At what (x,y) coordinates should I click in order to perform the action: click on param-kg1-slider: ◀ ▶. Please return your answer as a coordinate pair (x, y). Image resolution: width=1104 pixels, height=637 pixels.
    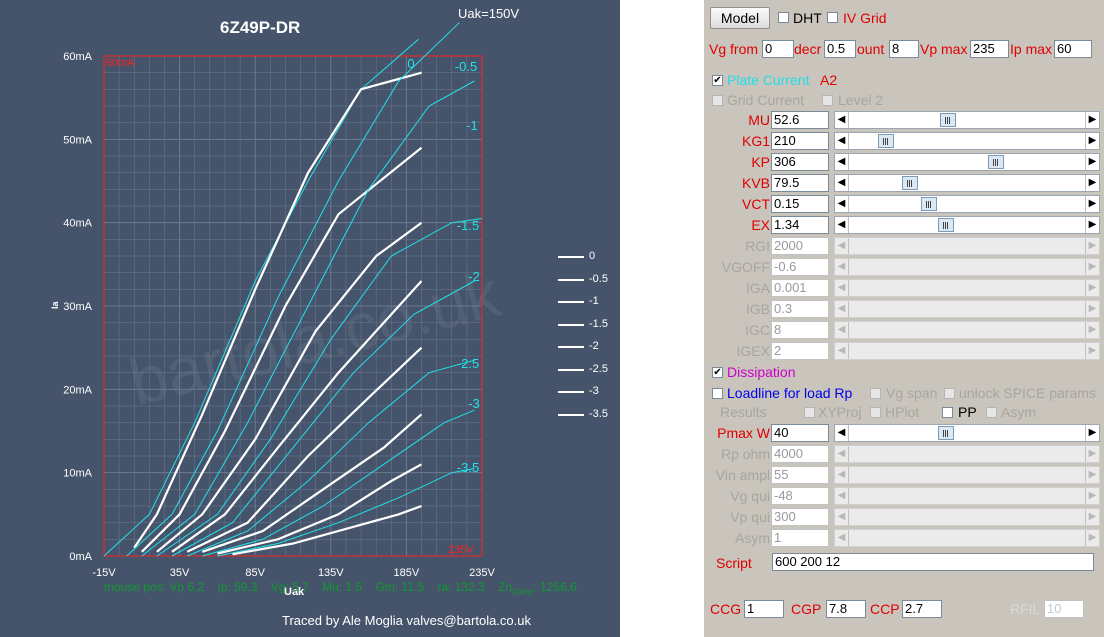
    Looking at the image, I should click on (967, 141).